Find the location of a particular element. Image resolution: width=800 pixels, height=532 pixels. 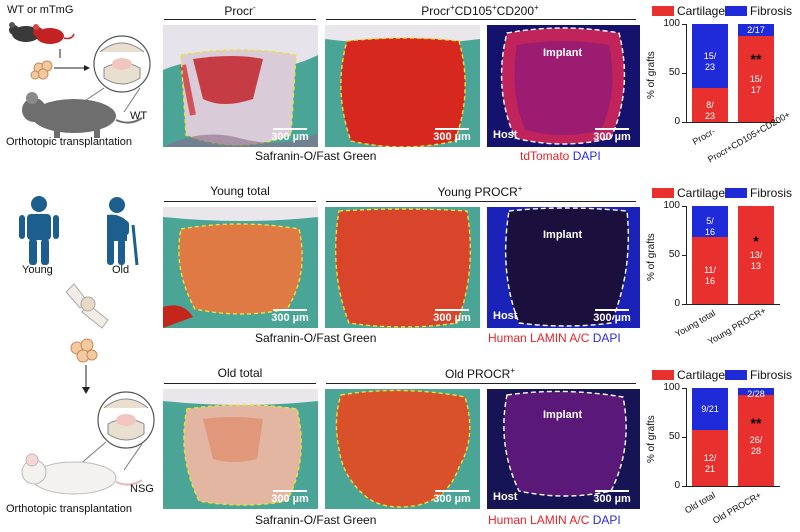

chart2-ytick-label-50: 50 is located at coordinates (674, 254).